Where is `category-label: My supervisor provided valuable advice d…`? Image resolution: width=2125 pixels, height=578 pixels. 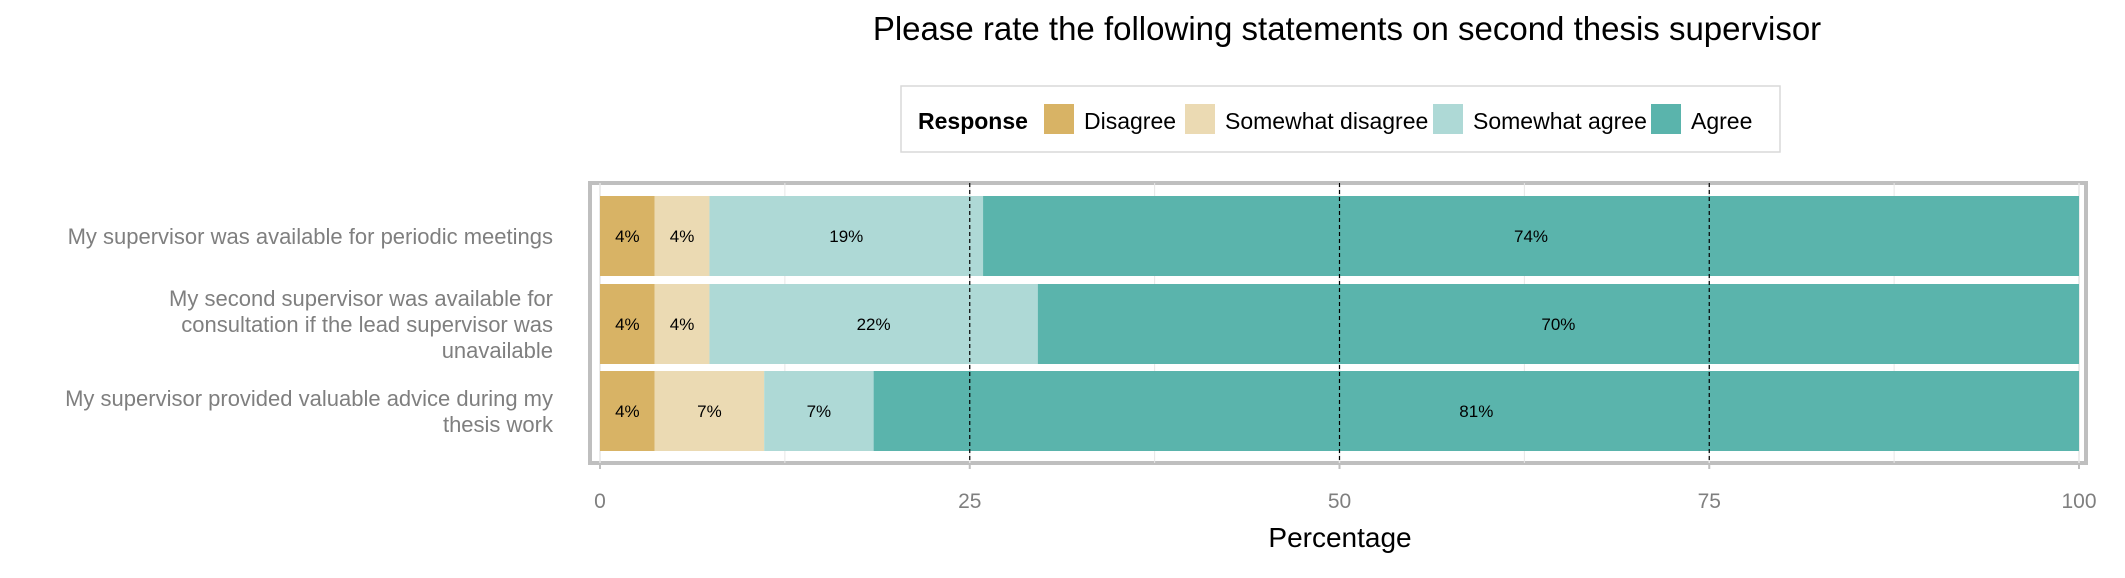 category-label: My supervisor provided valuable advice d… is located at coordinates (309, 398).